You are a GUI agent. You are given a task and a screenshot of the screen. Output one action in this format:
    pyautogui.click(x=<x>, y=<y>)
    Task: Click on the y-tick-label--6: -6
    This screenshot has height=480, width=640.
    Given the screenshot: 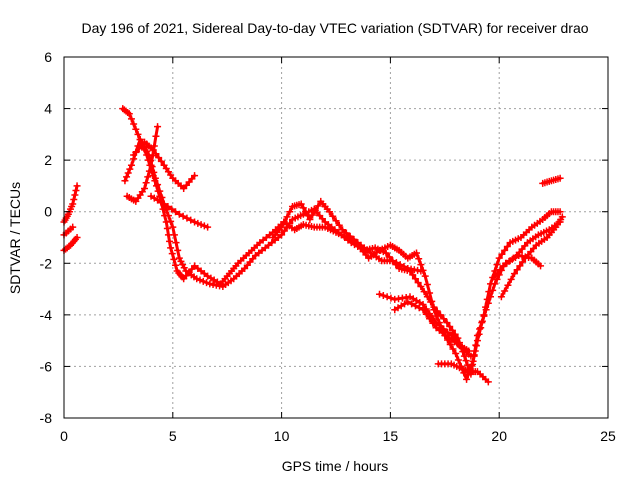 What is the action you would take?
    pyautogui.click(x=46, y=366)
    